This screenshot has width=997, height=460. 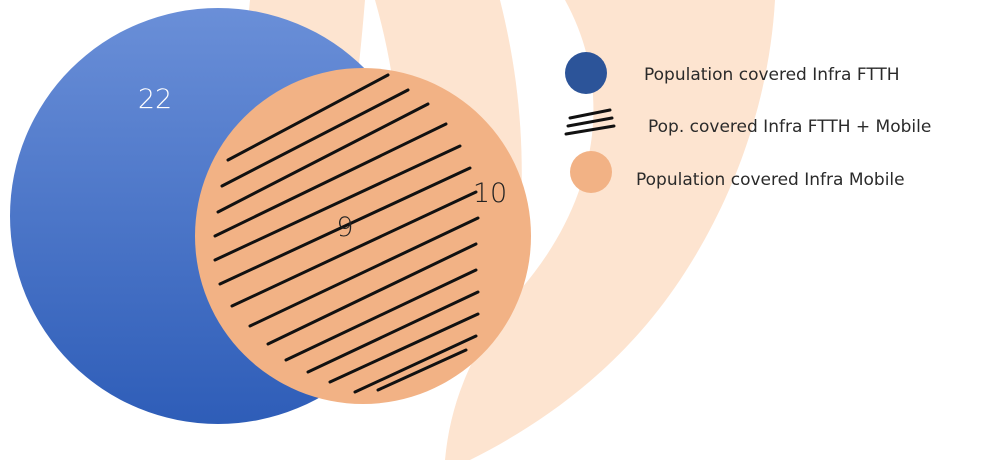 I want to click on legend-item-mobile: Population covered Infra Mobile, so click(x=737, y=172).